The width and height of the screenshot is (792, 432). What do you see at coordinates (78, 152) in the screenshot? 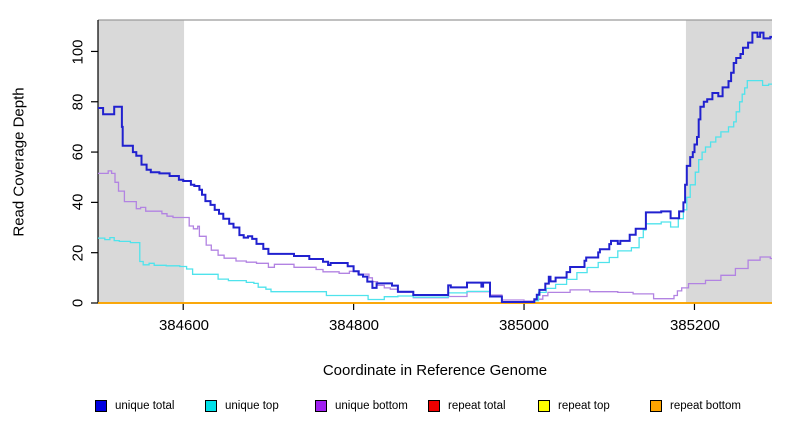
I see `y-tick-label: 60` at bounding box center [78, 152].